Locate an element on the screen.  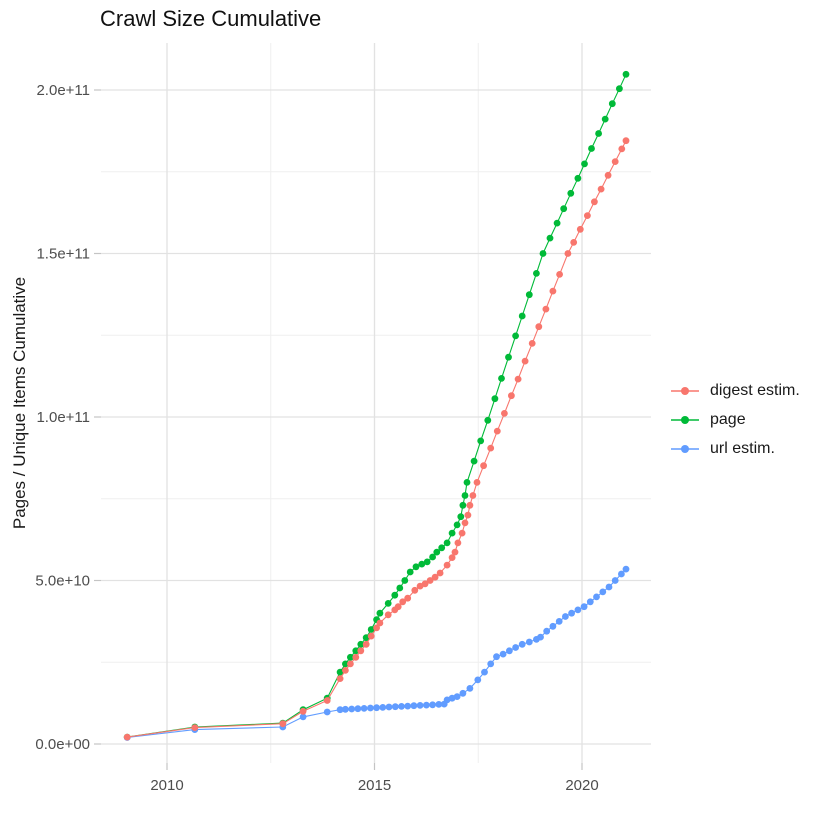
legend-label: url estim. is located at coordinates (742, 448).